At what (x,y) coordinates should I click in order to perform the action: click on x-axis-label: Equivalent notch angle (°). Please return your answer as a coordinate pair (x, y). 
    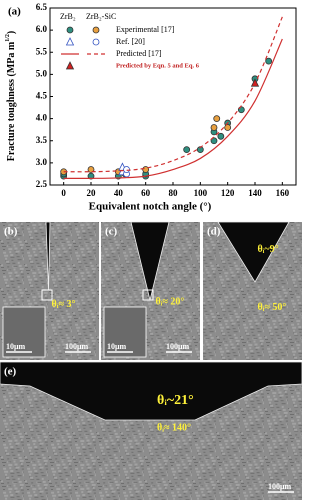
    Looking at the image, I should click on (150, 207).